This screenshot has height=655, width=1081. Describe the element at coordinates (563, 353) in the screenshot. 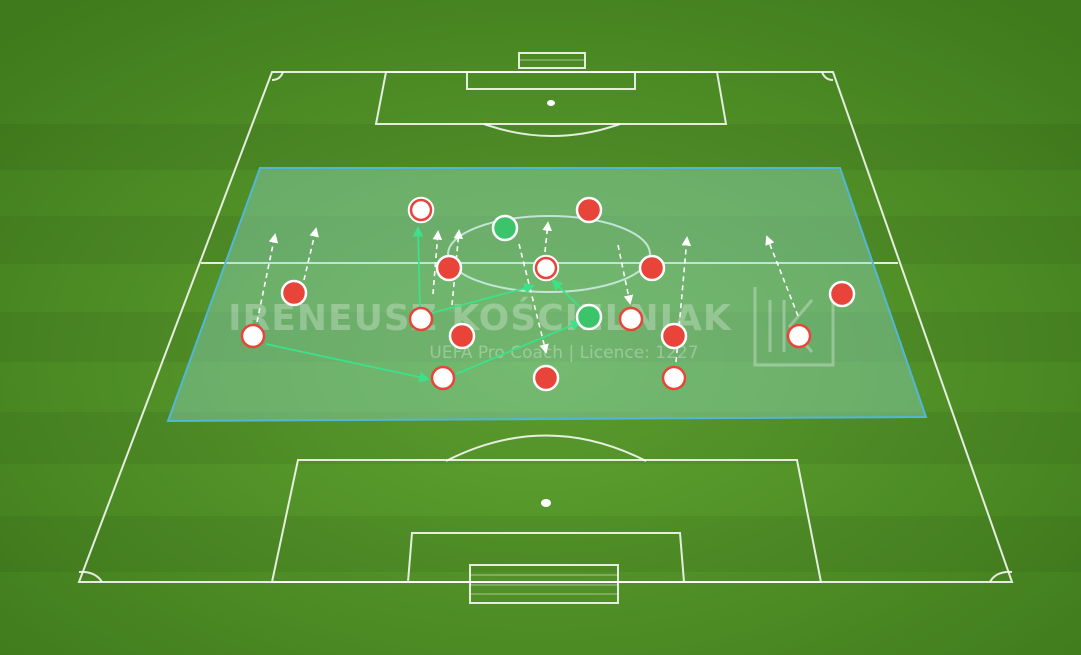

I see `watermark-subtitle: UEFA Pro Coach | Licence: 1227` at that location.